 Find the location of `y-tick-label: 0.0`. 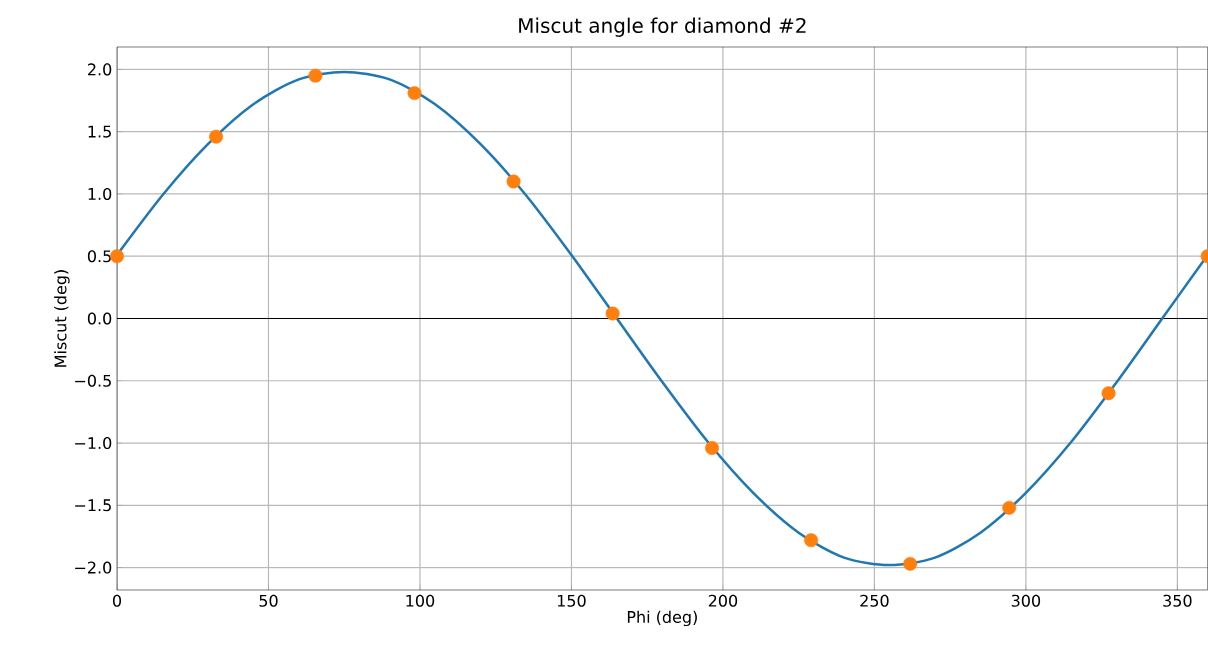

y-tick-label: 0.0 is located at coordinates (99, 318).